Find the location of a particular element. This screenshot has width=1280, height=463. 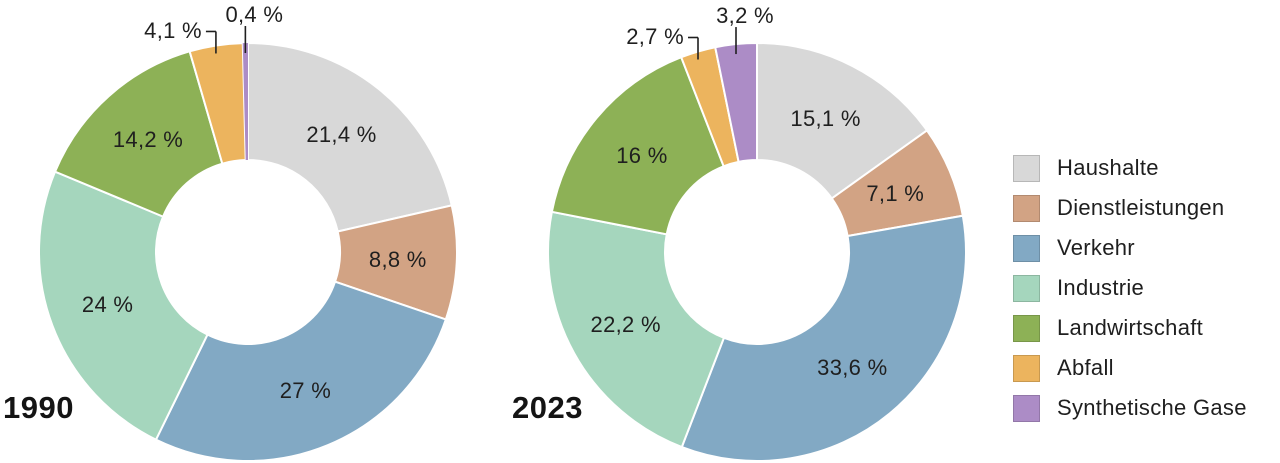

legend-label: Dienstleistungen is located at coordinates (1141, 207).